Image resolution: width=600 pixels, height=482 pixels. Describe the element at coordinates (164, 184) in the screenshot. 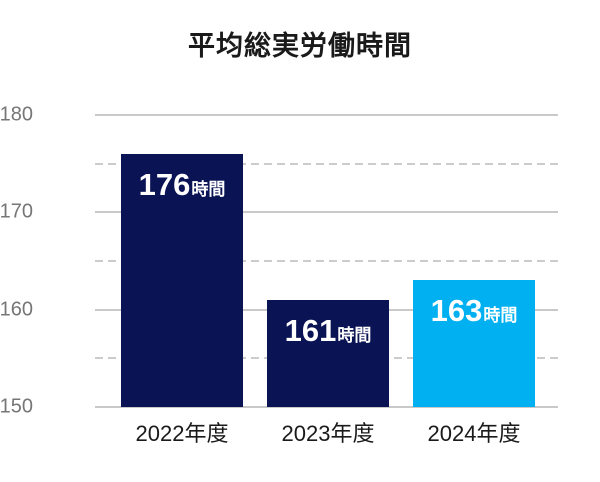

I see `bar-value-number: 176` at that location.